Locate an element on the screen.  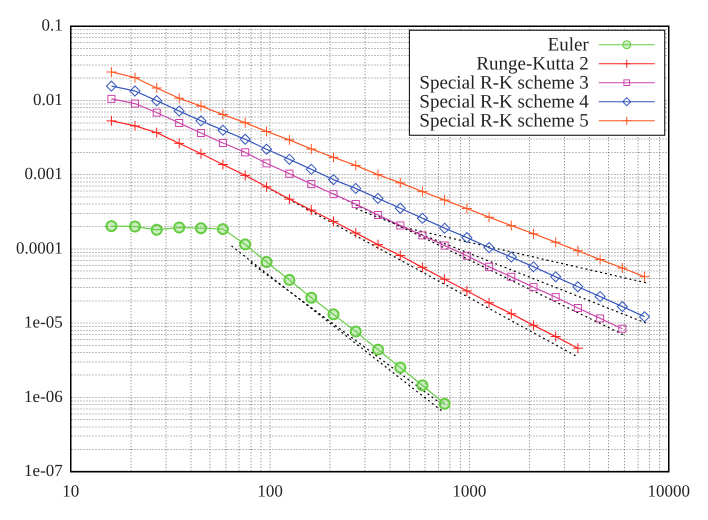
y-tick-label: 1e-06 is located at coordinates (43, 396).